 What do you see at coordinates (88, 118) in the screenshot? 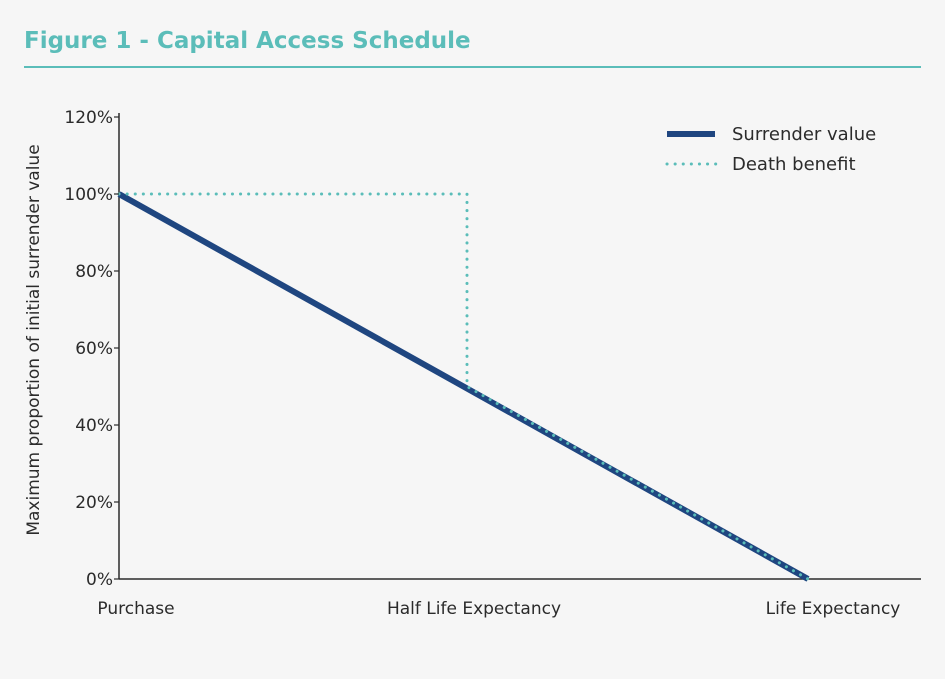
I see `y-tick-label: 120%` at bounding box center [88, 118].